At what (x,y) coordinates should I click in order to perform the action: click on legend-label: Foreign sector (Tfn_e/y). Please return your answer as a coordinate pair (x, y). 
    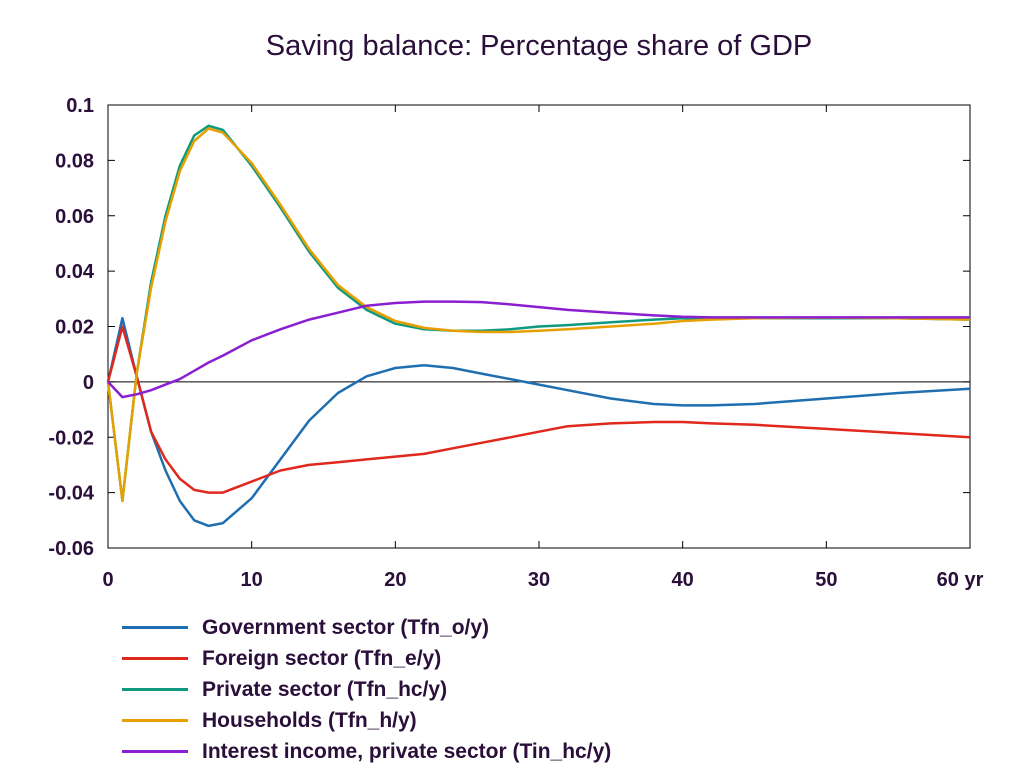
    Looking at the image, I should click on (322, 658).